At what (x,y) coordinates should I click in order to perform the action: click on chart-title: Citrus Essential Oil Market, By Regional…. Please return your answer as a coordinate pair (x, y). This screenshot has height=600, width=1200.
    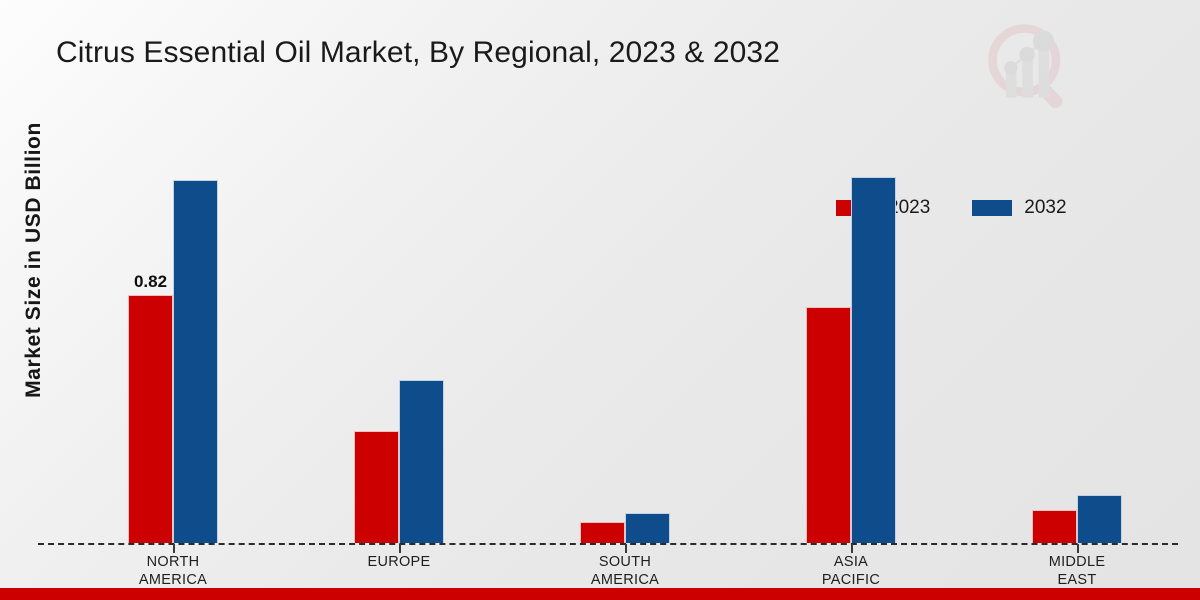
    Looking at the image, I should click on (418, 52).